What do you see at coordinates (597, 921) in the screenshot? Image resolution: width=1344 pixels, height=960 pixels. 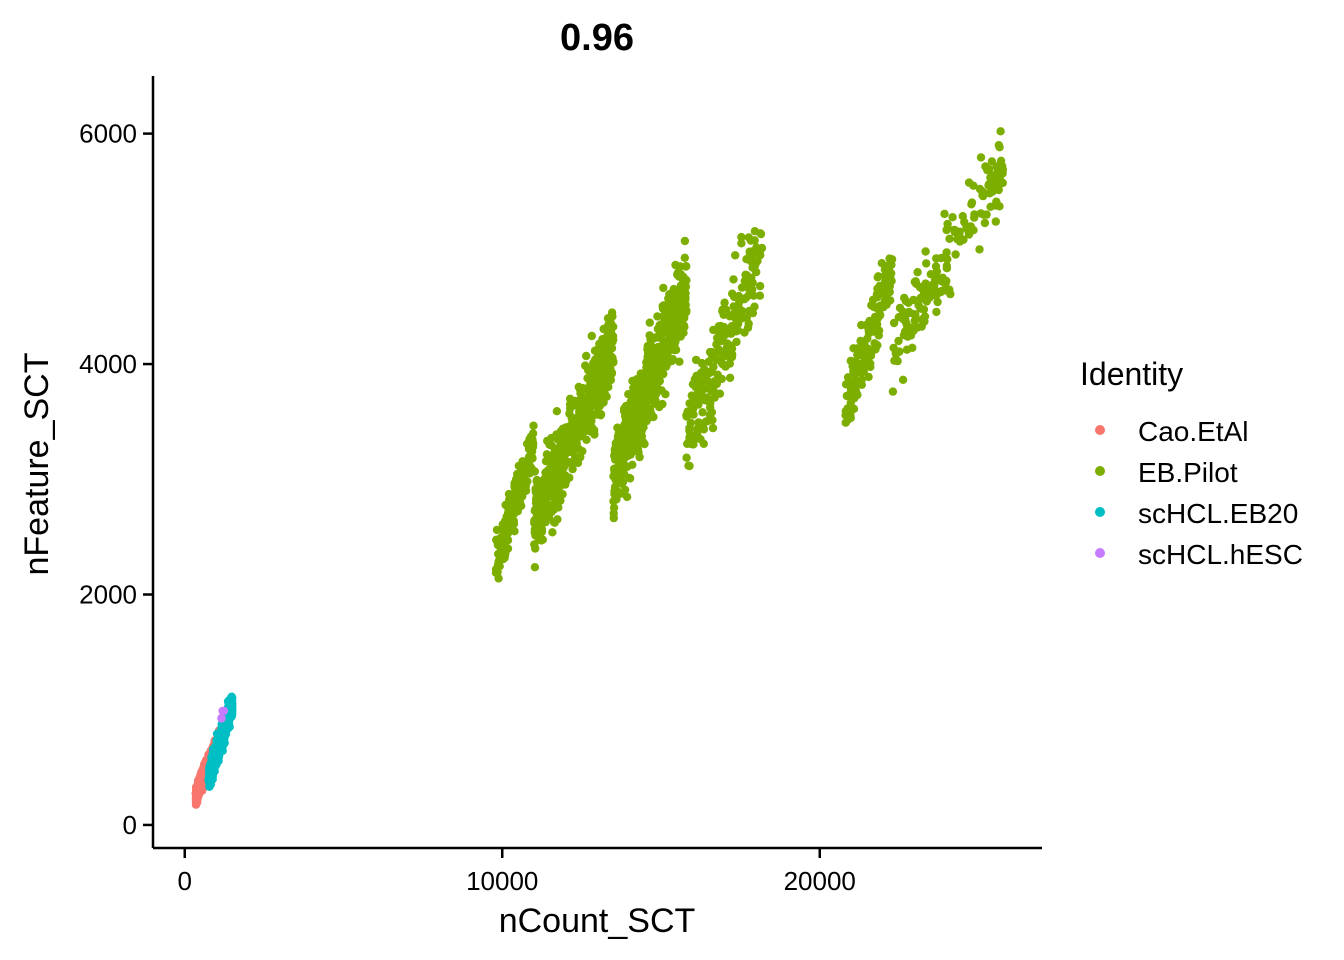 I see `x-axis-title: nCount_SCT` at bounding box center [597, 921].